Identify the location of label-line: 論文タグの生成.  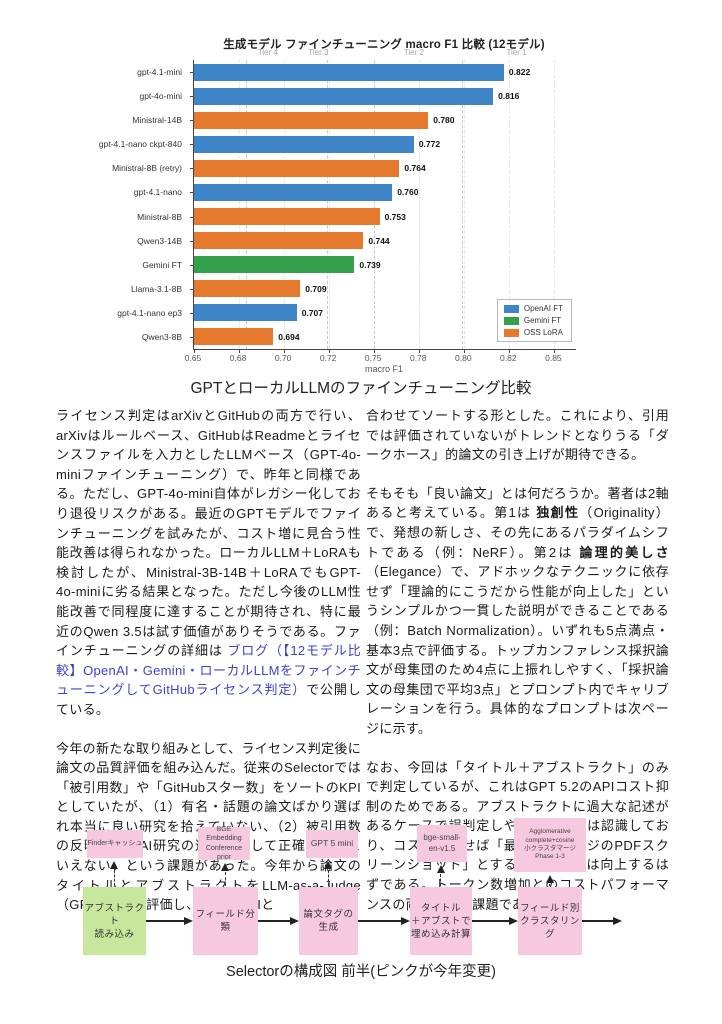
(328, 921).